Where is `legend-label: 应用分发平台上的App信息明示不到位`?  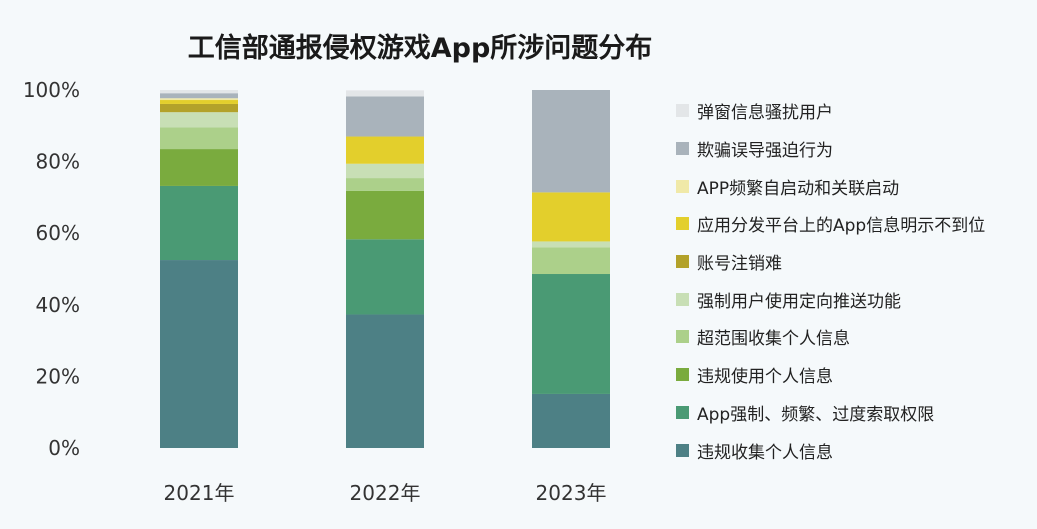 legend-label: 应用分发平台上的App信息明示不到位 is located at coordinates (841, 226).